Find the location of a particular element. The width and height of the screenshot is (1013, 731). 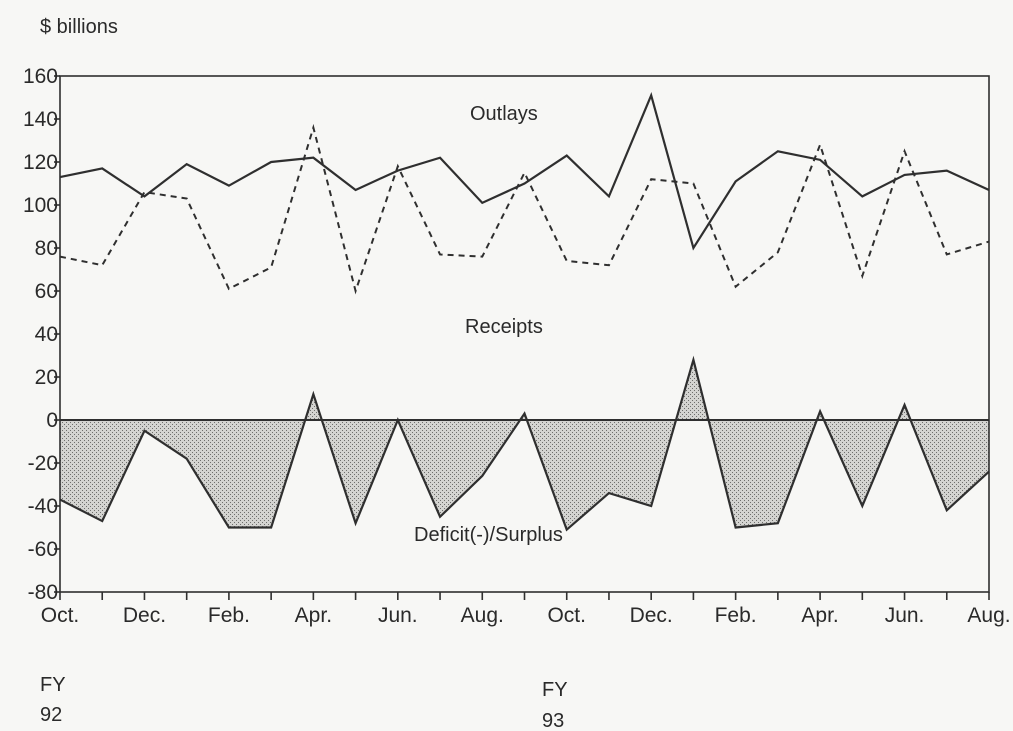

y-tick-label: 0 is located at coordinates (52, 420).